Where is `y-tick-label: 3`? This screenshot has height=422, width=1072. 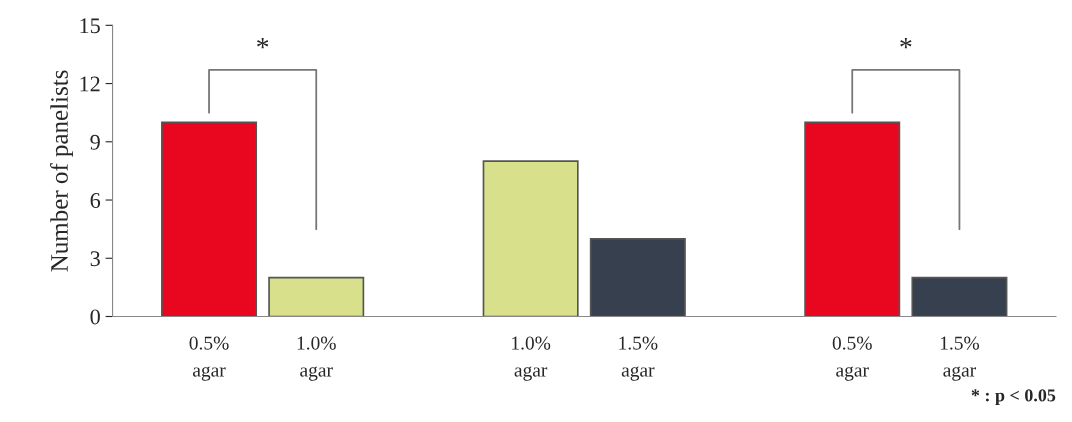
y-tick-label: 3 is located at coordinates (95, 259).